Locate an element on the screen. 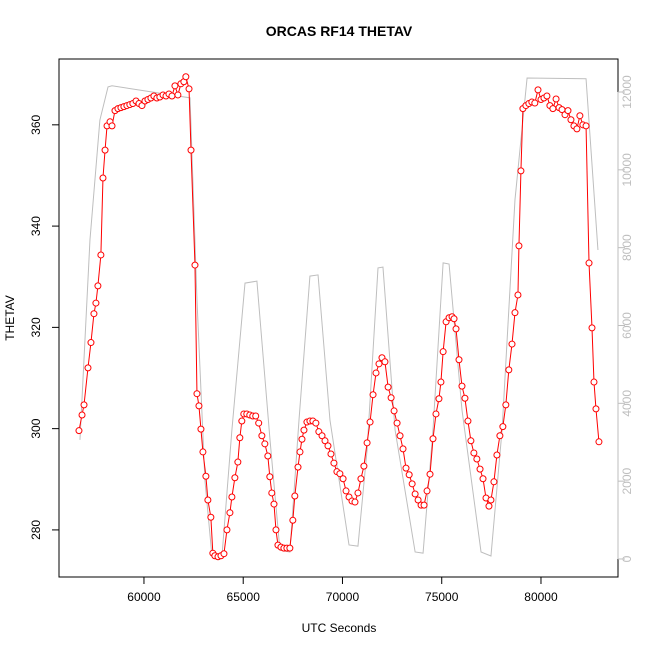 This screenshot has height=650, width=650. y2-tick-label: 12000 is located at coordinates (627, 92).